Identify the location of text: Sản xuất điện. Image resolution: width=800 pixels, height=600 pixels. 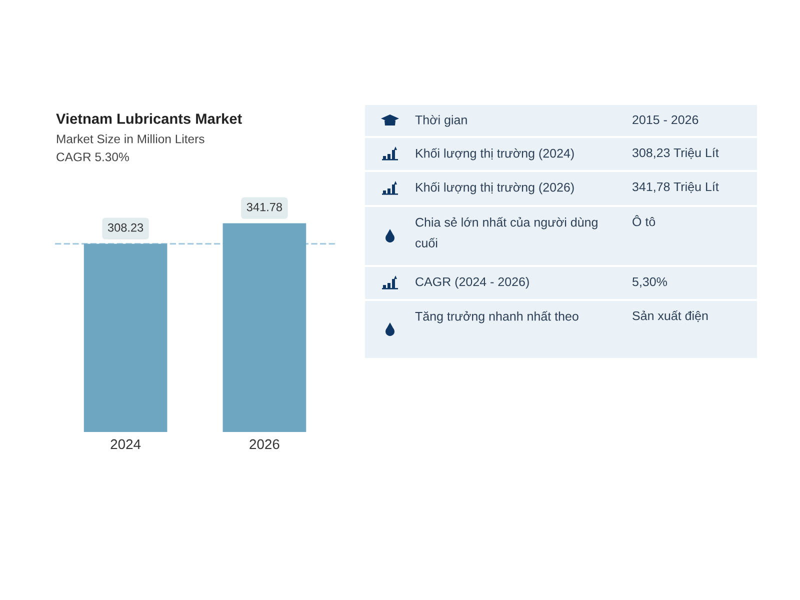
(670, 316).